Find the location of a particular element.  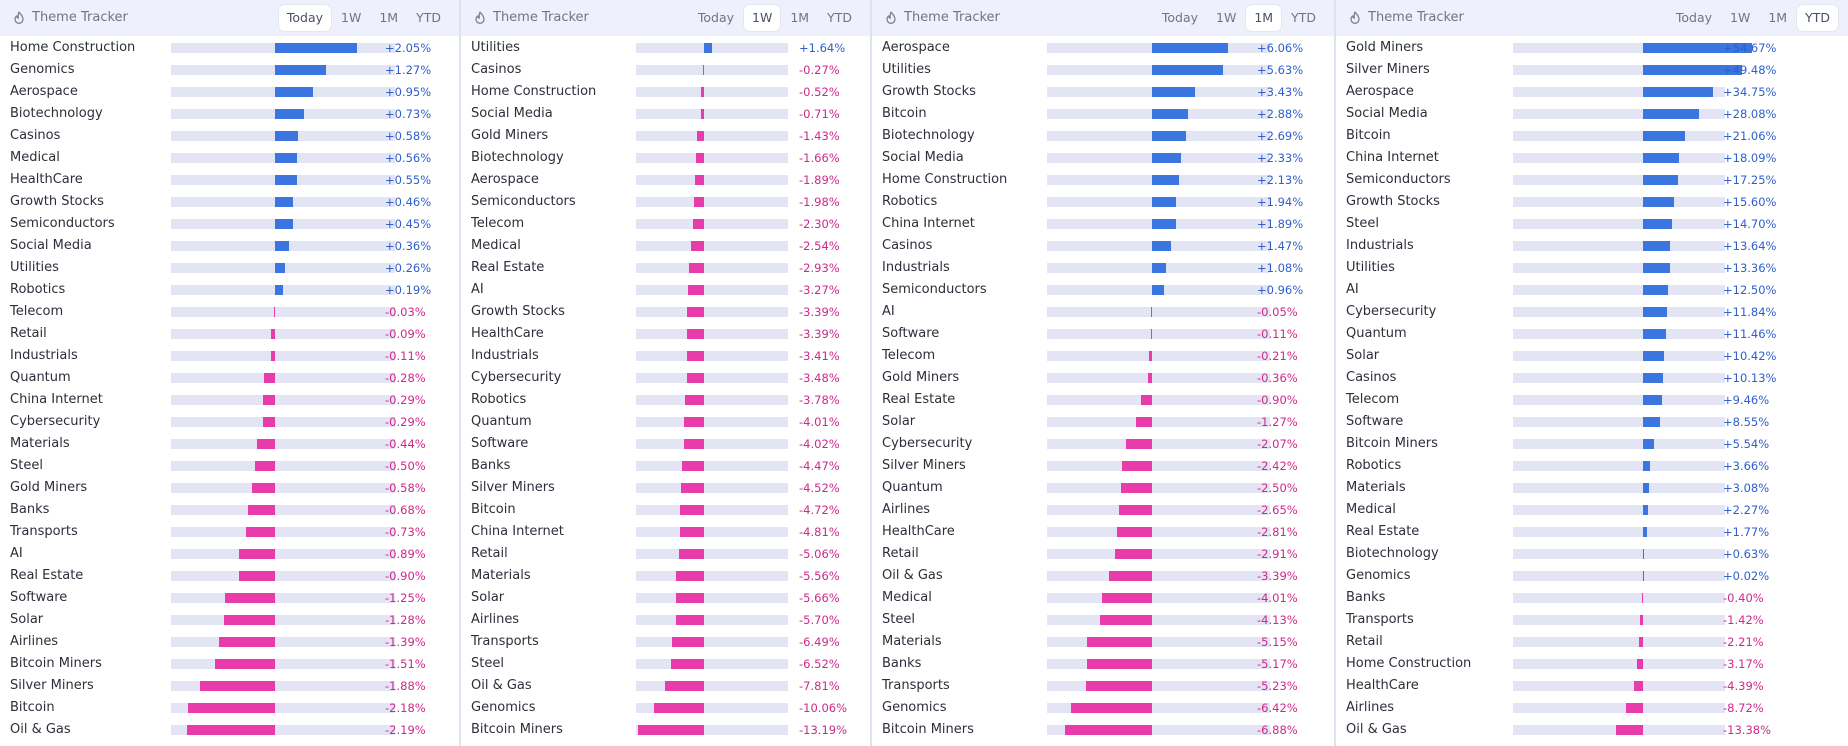

theme-row: Silver Miners +49.48% is located at coordinates (1592, 70).